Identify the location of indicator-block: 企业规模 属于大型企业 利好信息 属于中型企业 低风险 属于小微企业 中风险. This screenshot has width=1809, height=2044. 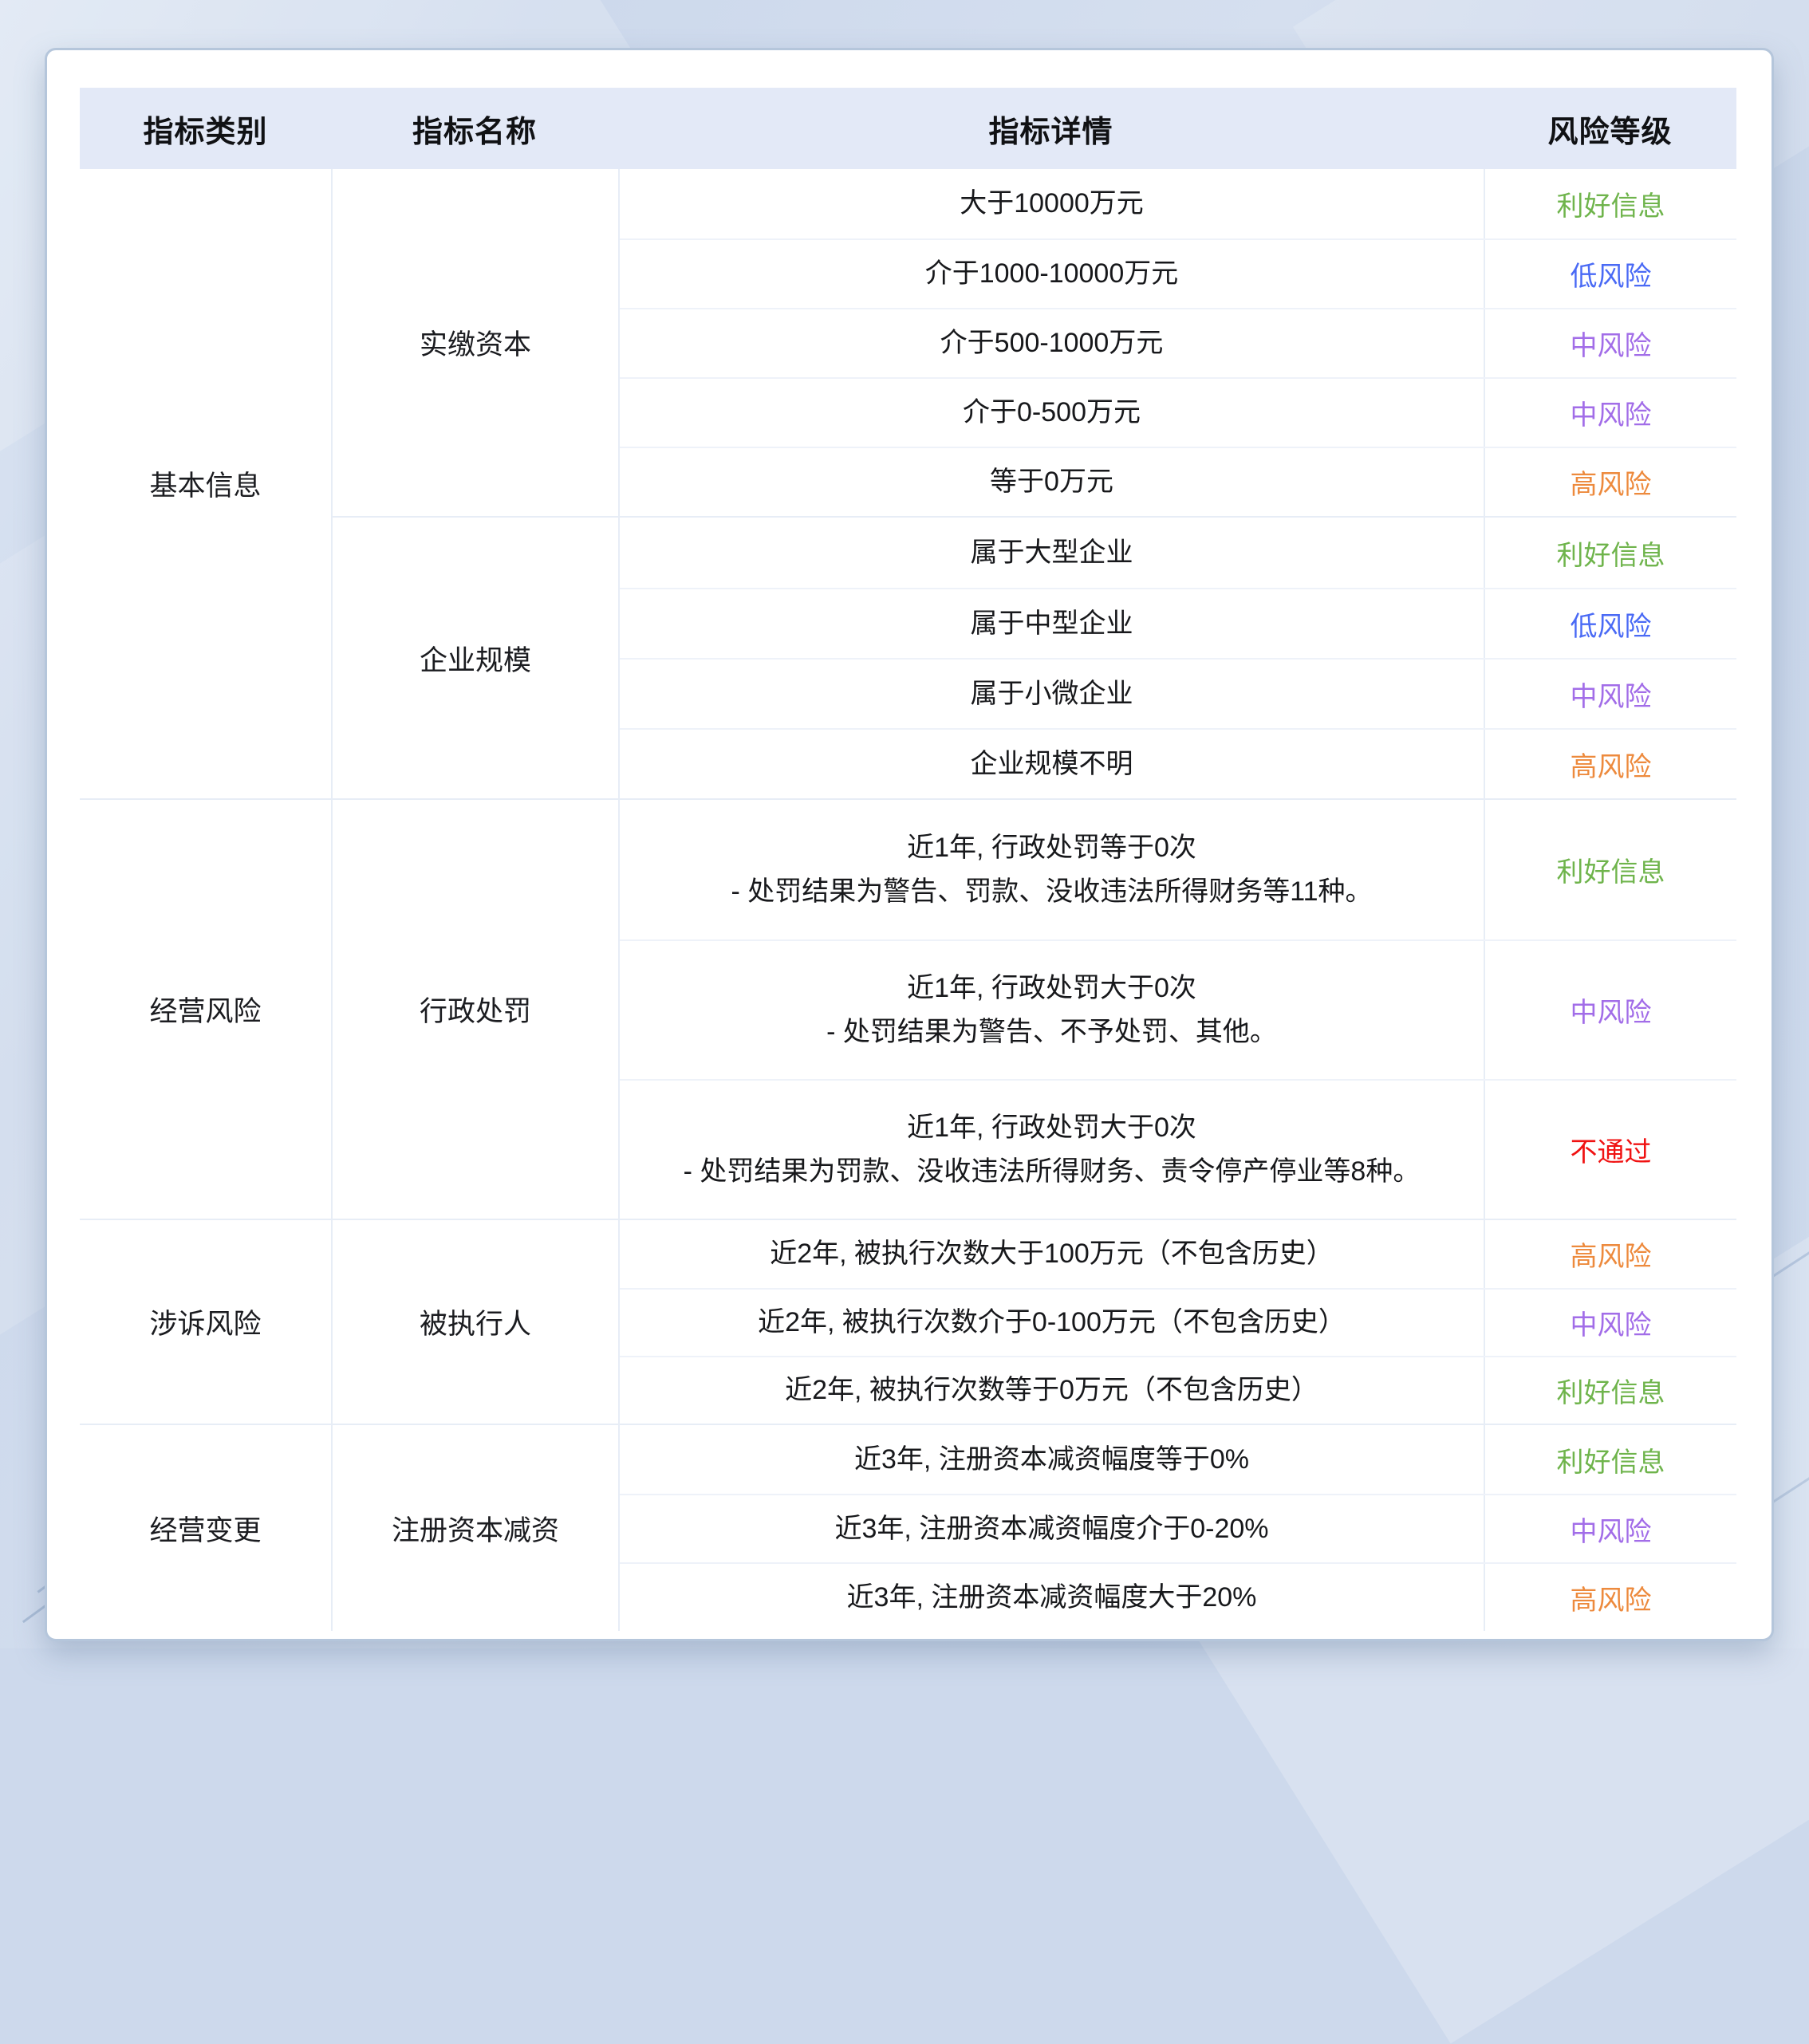
(1035, 657).